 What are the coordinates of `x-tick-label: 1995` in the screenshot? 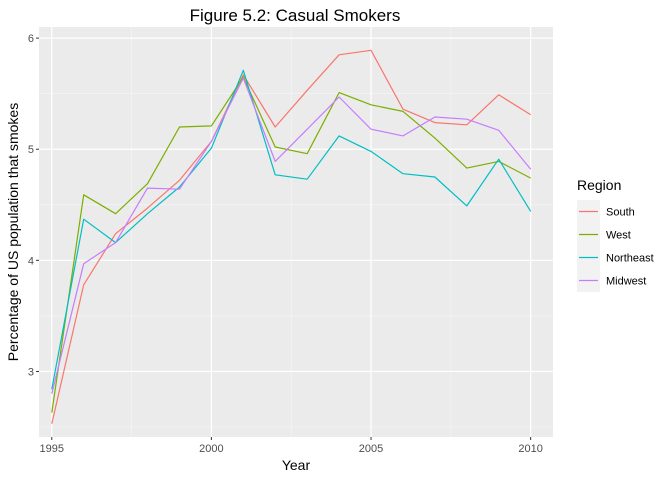 It's located at (52, 449).